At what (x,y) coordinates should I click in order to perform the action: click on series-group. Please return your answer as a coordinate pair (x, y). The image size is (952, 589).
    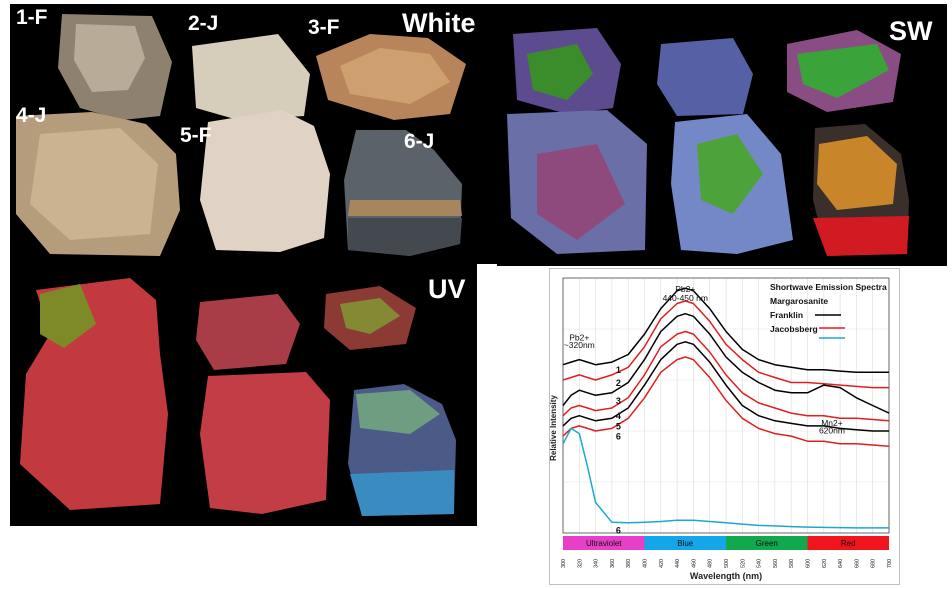
    Looking at the image, I should click on (726, 408).